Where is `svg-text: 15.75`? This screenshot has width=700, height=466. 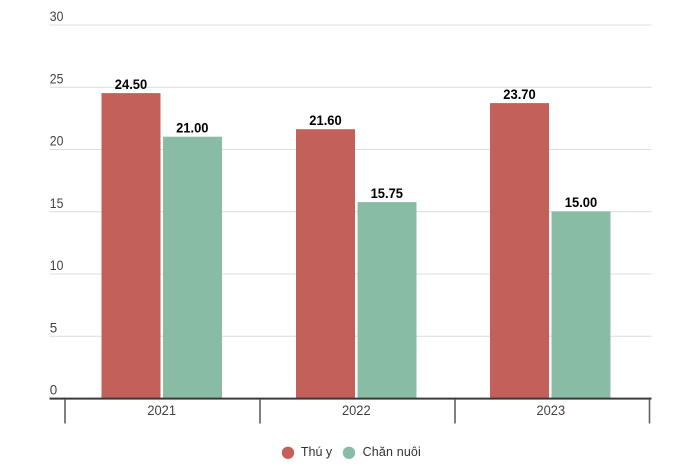 svg-text: 15.75 is located at coordinates (387, 193).